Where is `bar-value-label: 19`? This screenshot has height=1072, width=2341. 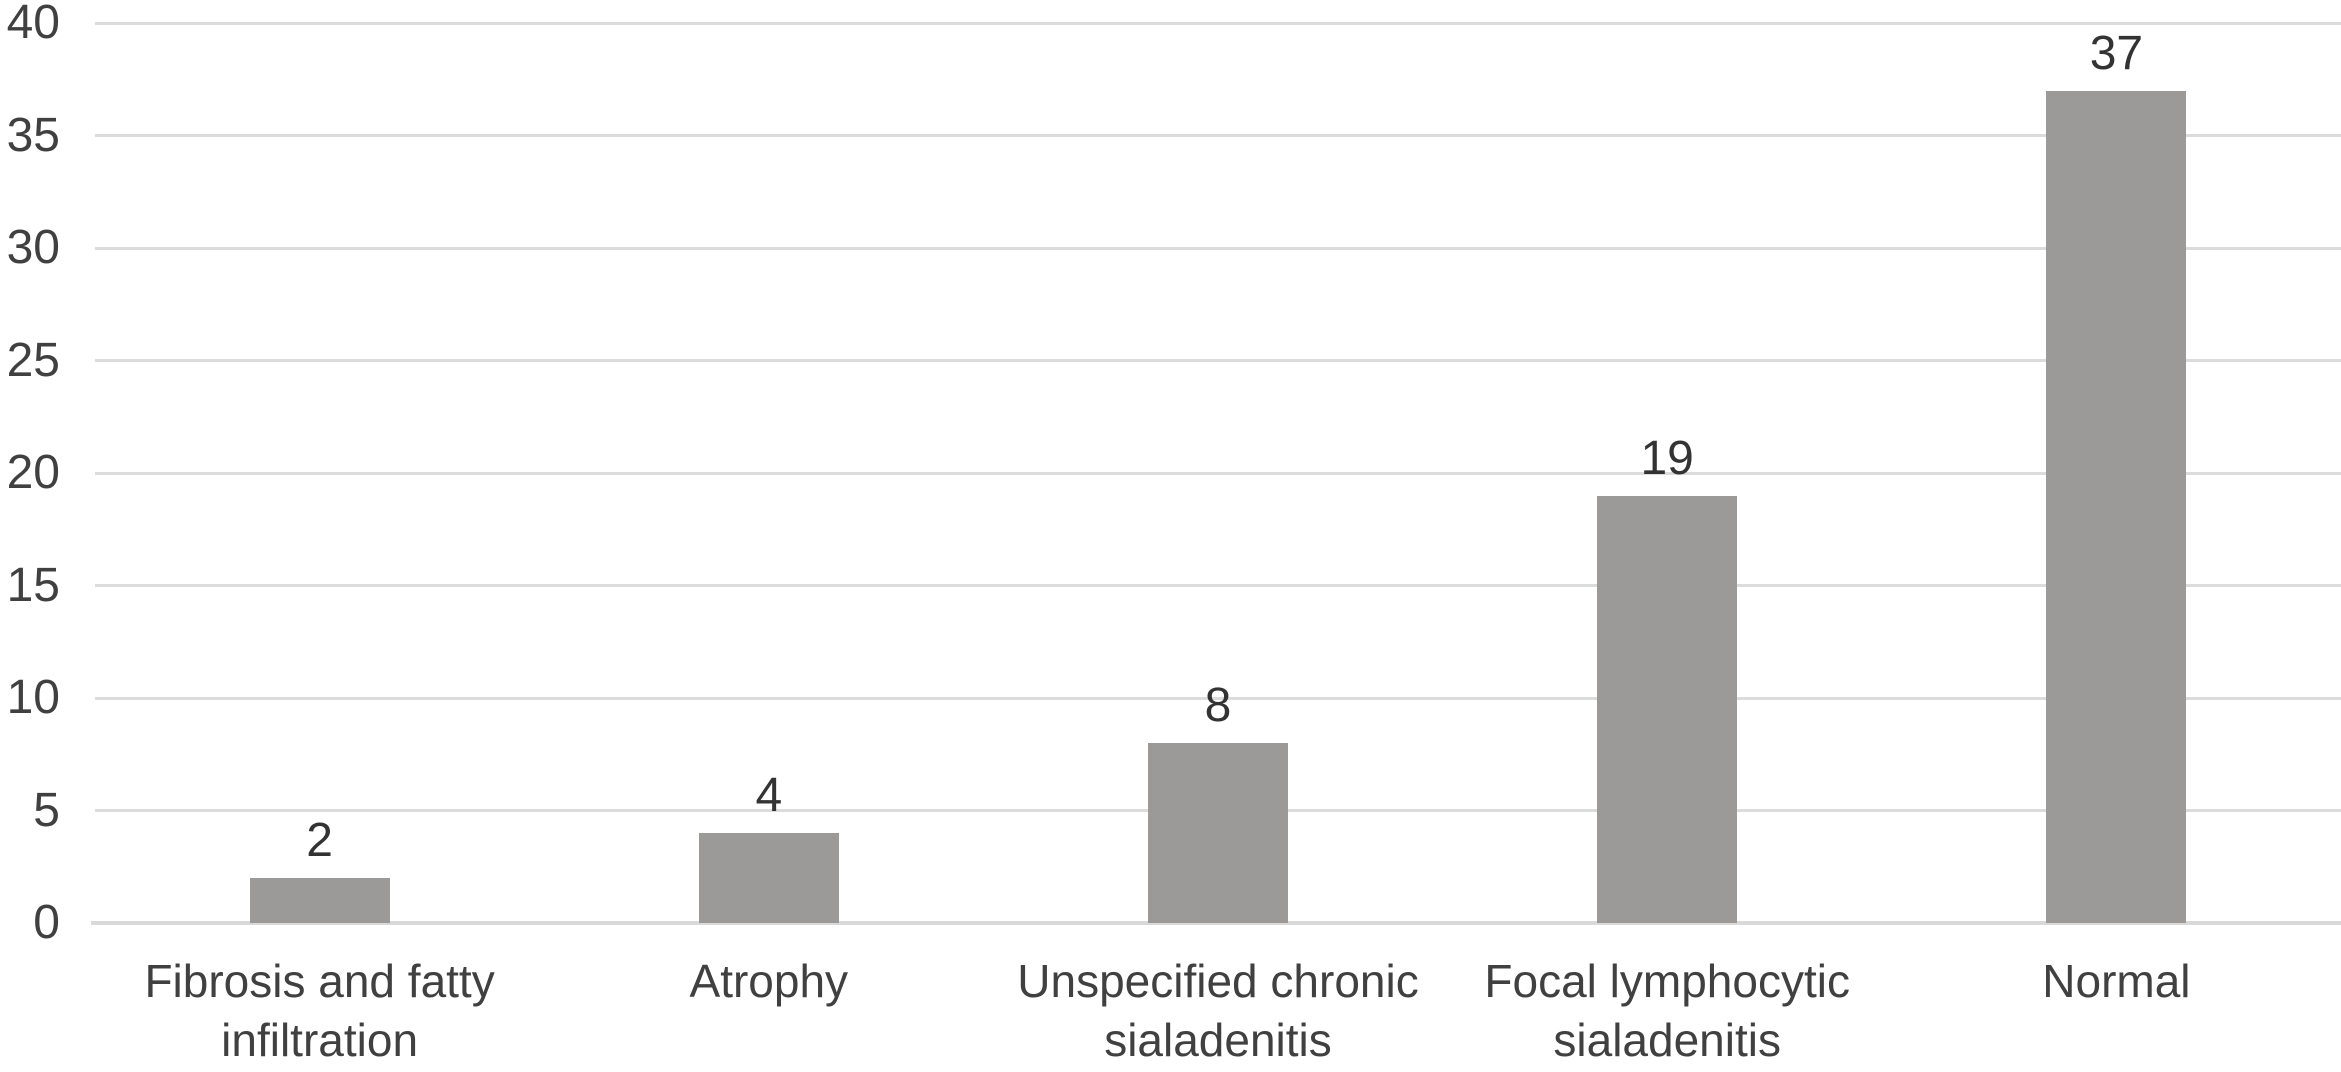 bar-value-label: 19 is located at coordinates (1667, 458).